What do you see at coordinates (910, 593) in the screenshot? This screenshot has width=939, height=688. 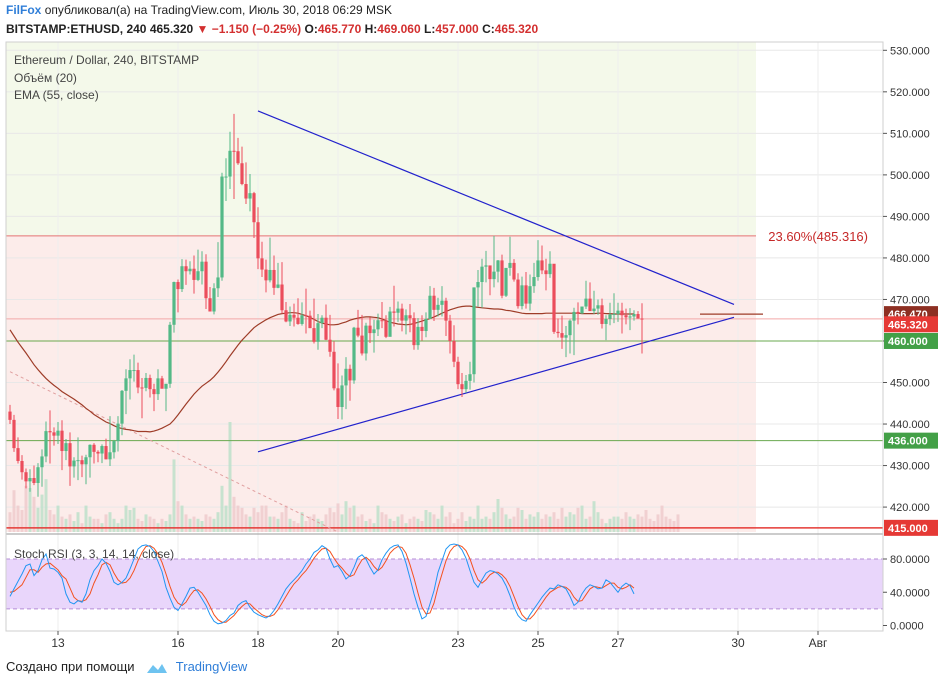 I see `stoch-tick-label: 40.0000` at bounding box center [910, 593].